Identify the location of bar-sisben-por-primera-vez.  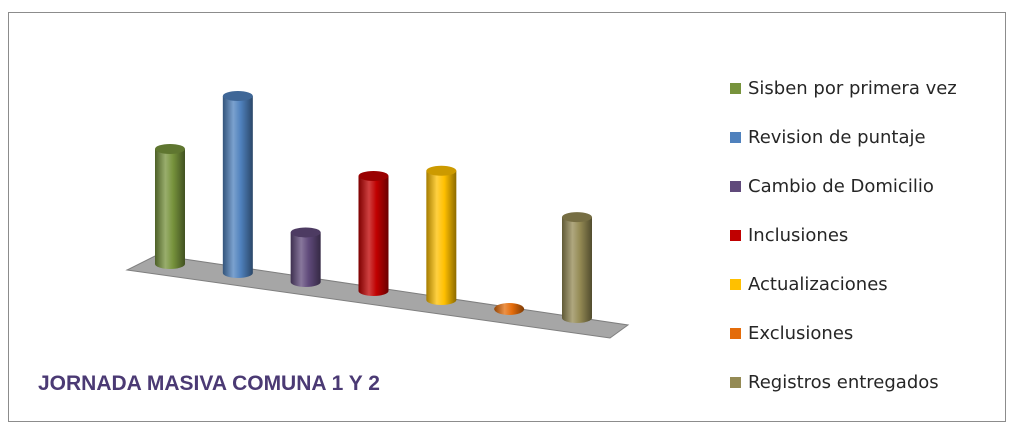
(170, 206).